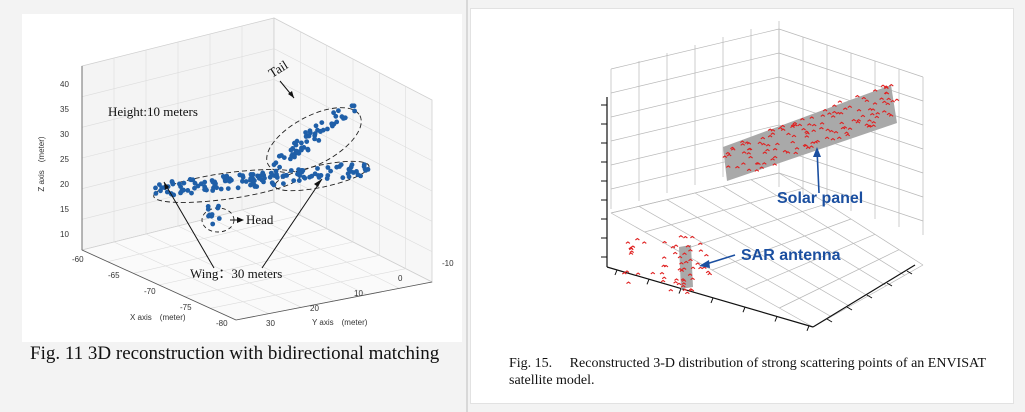 The height and width of the screenshot is (412, 1025). I want to click on right-wing-ellipse, so click(322, 176).